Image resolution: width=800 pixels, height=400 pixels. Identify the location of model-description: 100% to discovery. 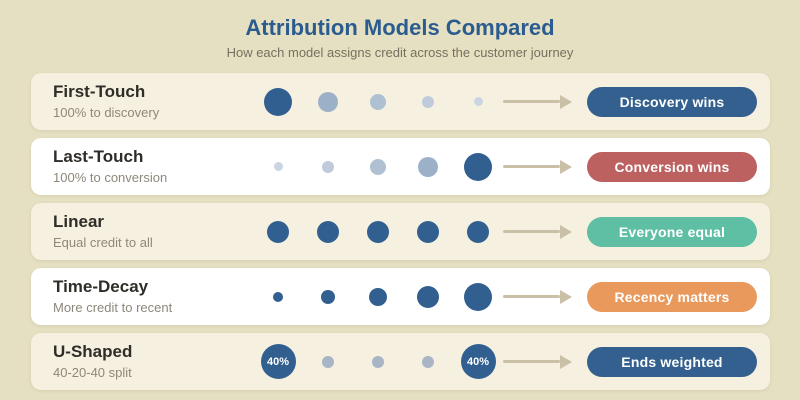
(106, 112).